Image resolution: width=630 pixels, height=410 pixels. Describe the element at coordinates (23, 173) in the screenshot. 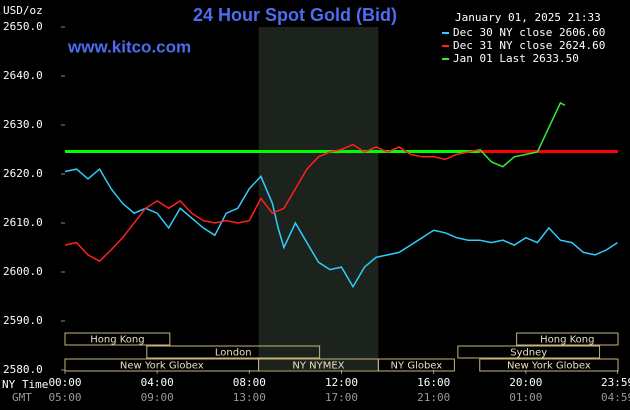

I see `y-tick-label: 2620.0` at that location.